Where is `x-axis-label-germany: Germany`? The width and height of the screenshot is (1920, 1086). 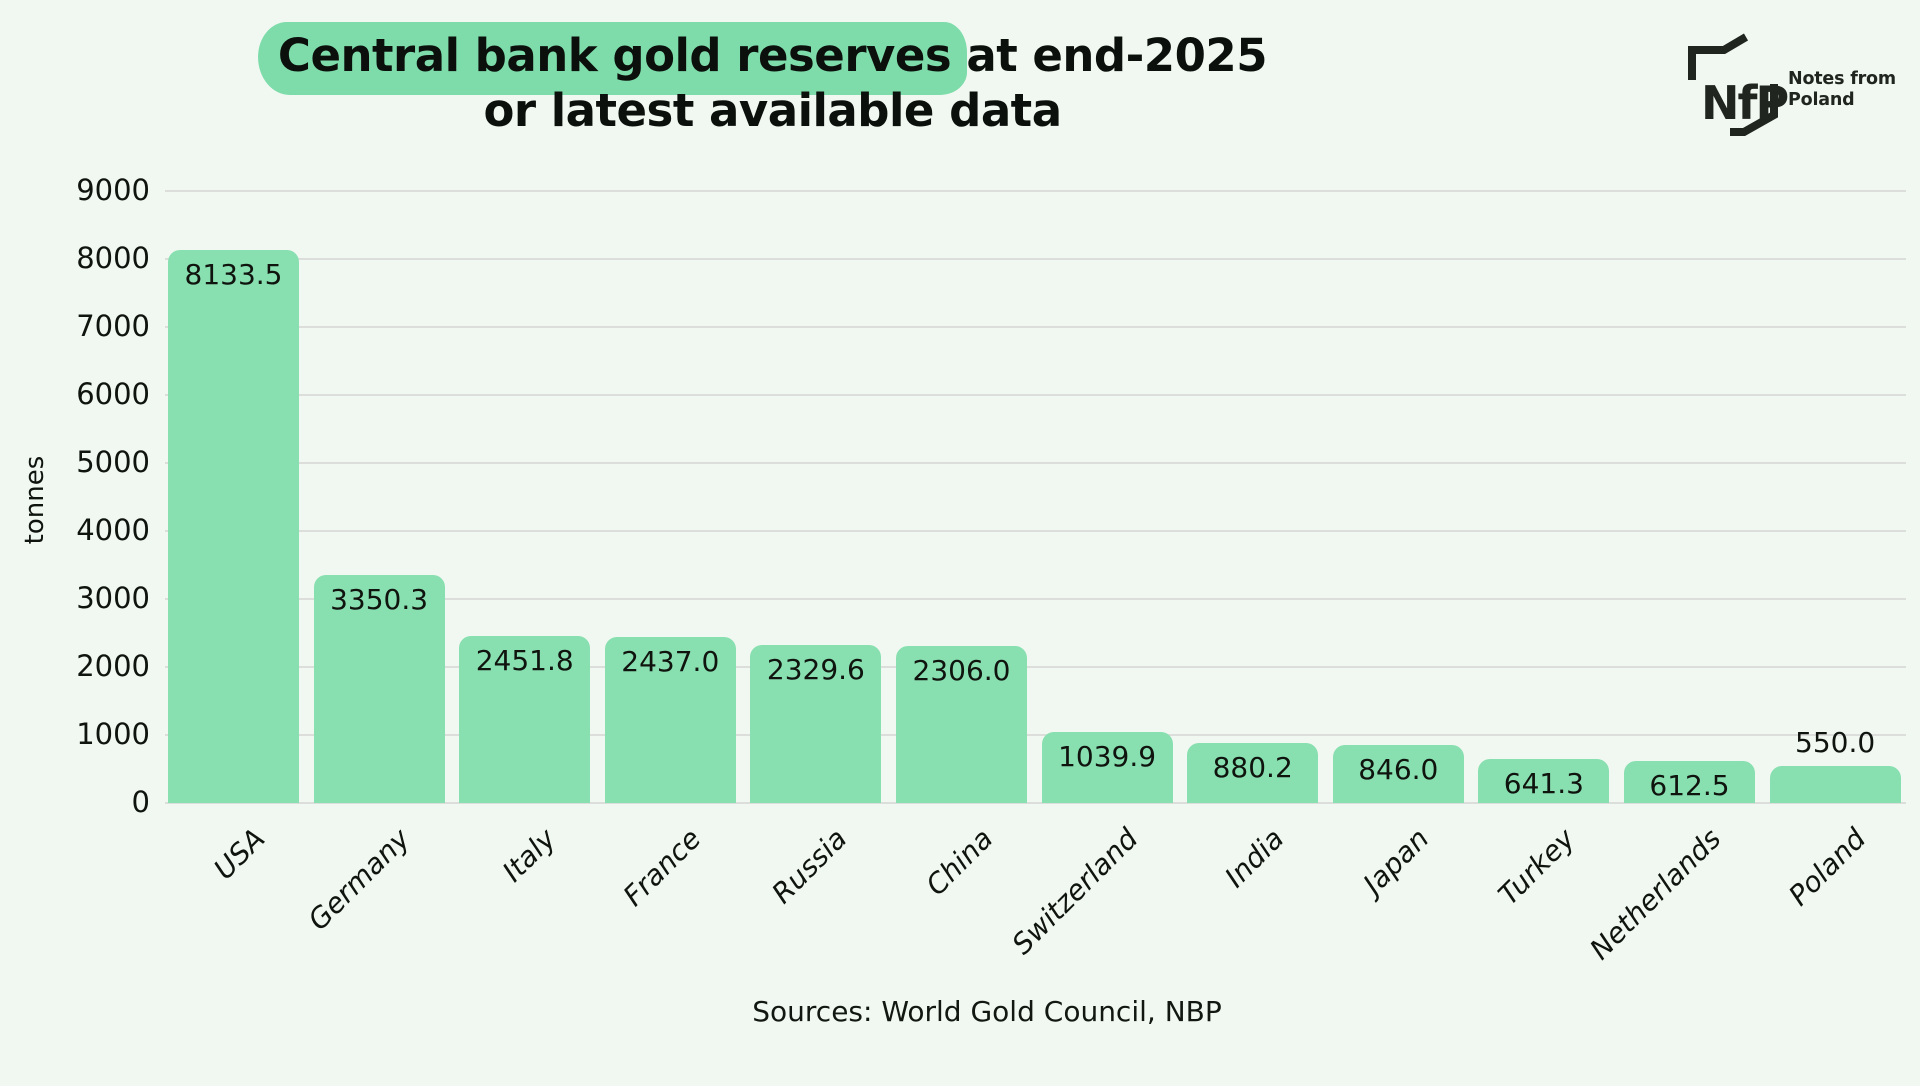 x-axis-label-germany: Germany is located at coordinates (359, 879).